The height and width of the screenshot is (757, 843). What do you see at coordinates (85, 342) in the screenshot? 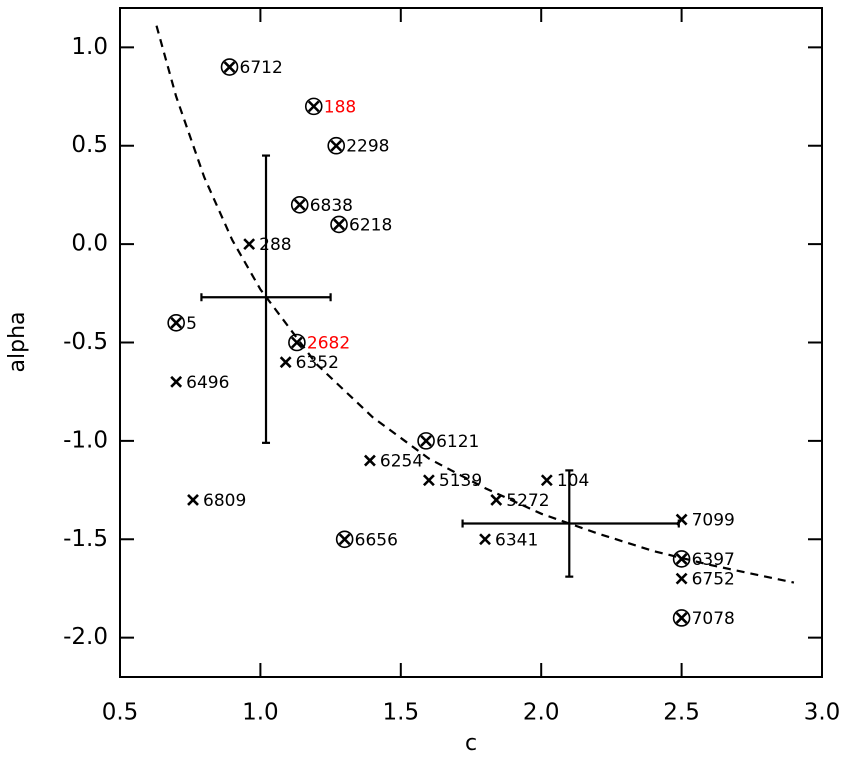
I see `y-tick-label: -0.5` at bounding box center [85, 342].